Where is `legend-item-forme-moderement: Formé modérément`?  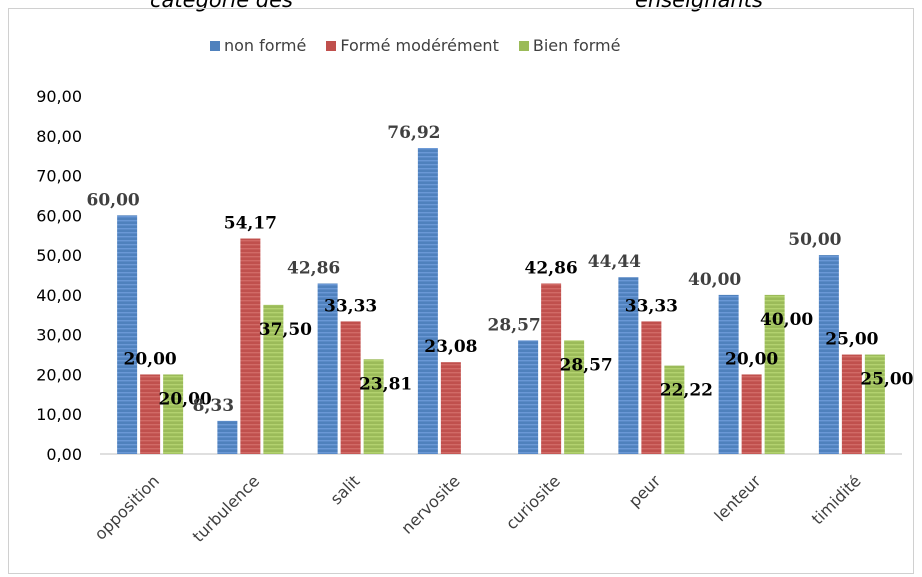 legend-item-forme-moderement: Formé modérément is located at coordinates (412, 45).